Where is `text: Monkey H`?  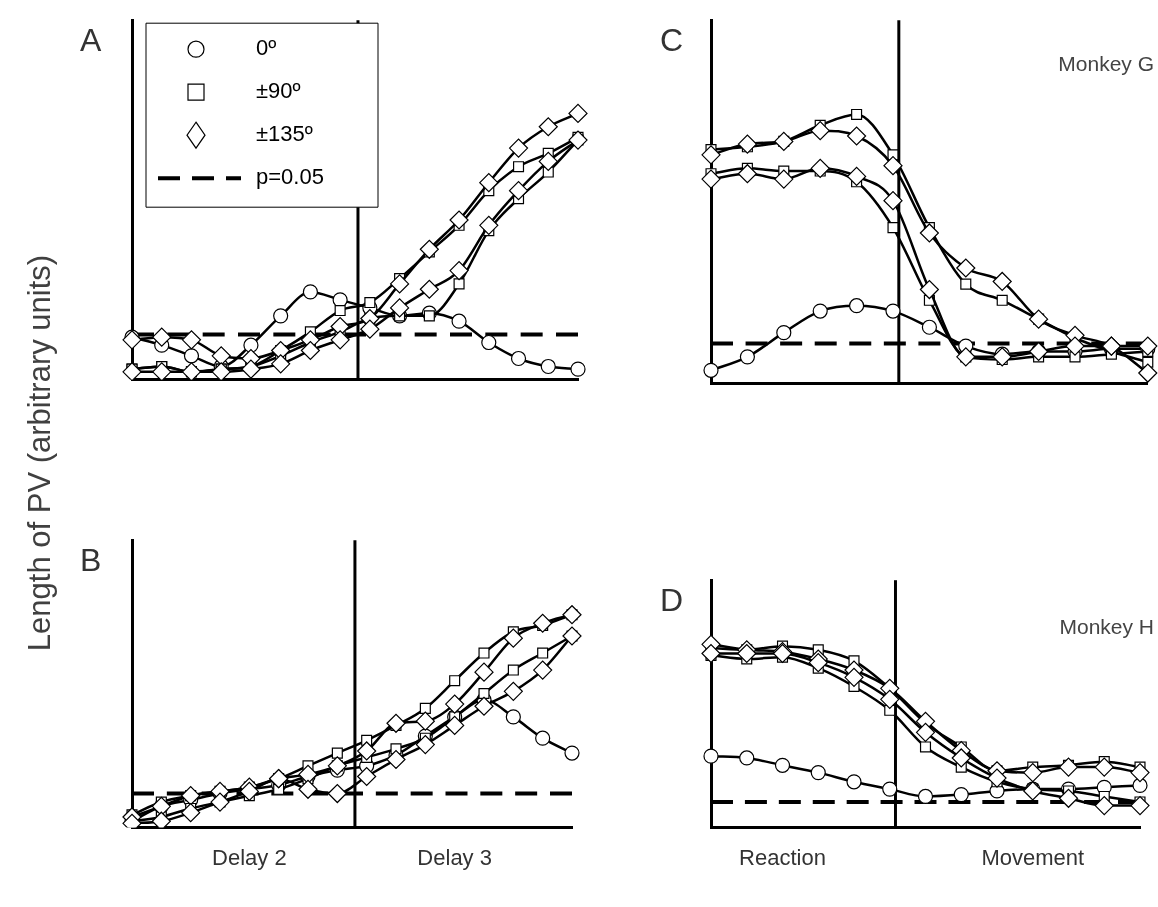
text: Monkey H is located at coordinates (1106, 627).